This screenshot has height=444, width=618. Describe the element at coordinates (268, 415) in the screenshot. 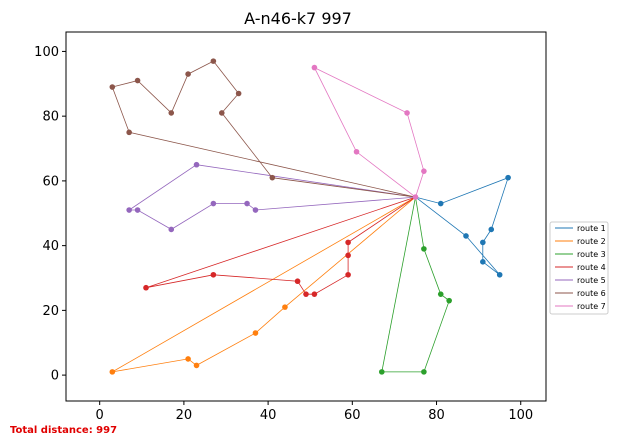

I see `x-tick-label: 40` at that location.